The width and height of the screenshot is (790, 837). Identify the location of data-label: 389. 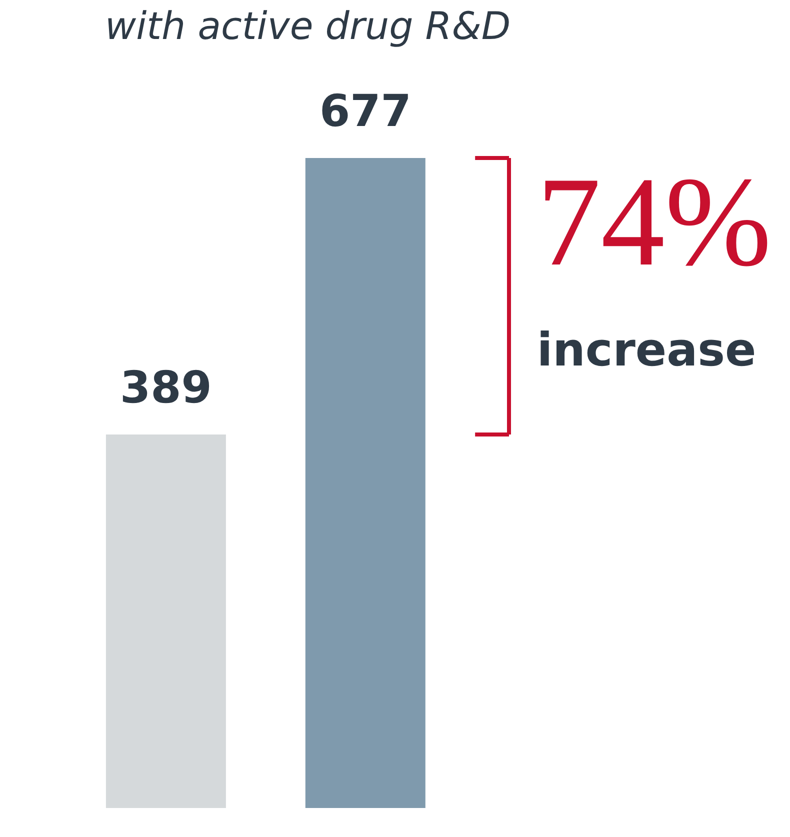
(166, 388).